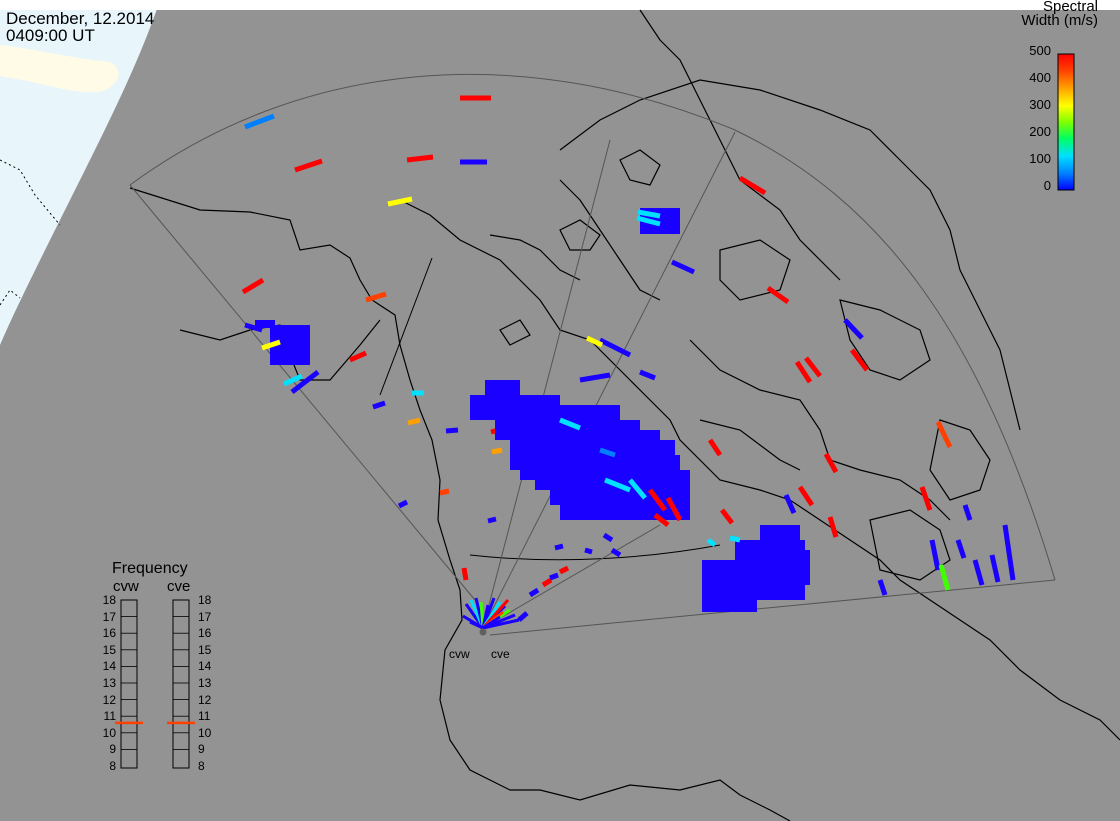  I want to click on colorbar-units: Width (m/s), so click(1059, 20).